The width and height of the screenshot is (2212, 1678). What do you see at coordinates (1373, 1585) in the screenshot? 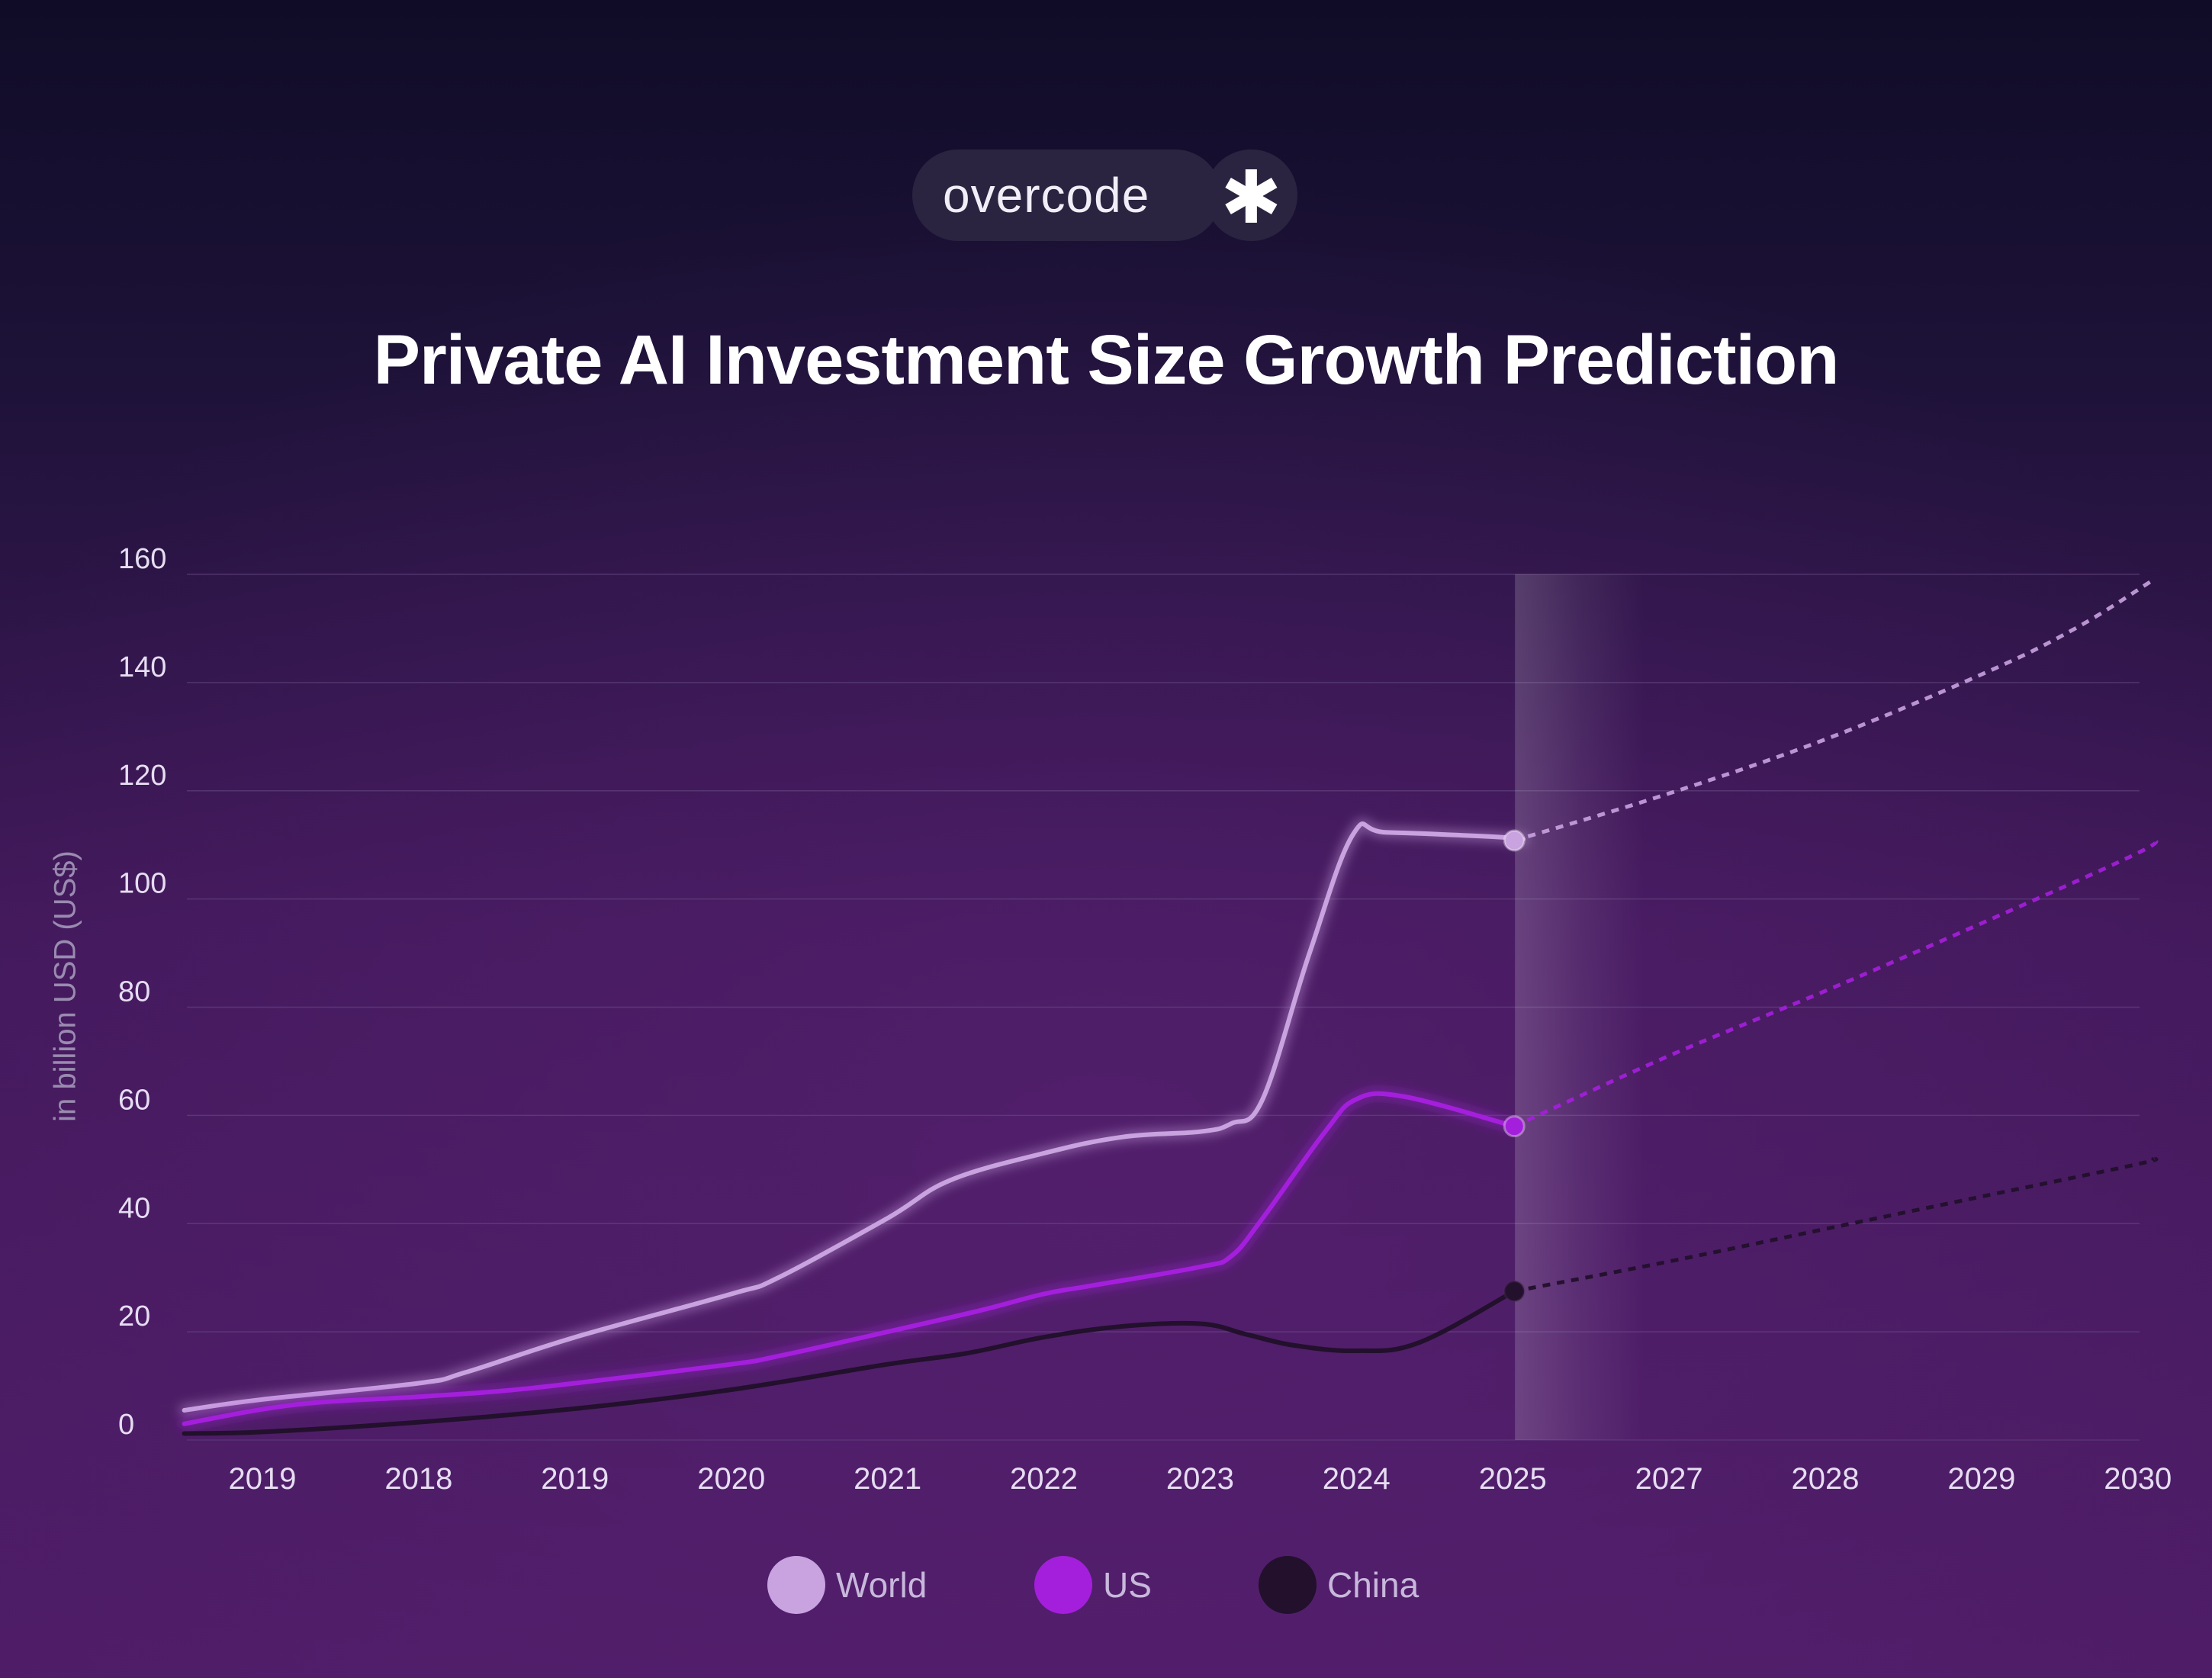
I see `legend-label-china: China` at bounding box center [1373, 1585].